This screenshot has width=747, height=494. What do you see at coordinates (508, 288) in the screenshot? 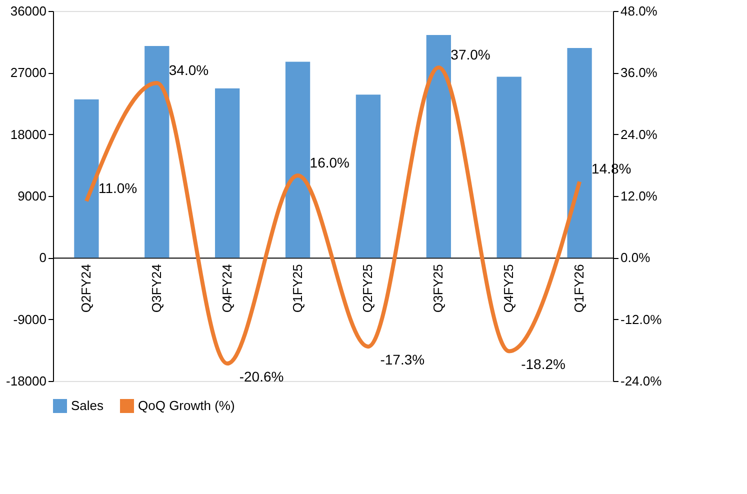
I see `x-tick-label: Q4FY25` at bounding box center [508, 288].